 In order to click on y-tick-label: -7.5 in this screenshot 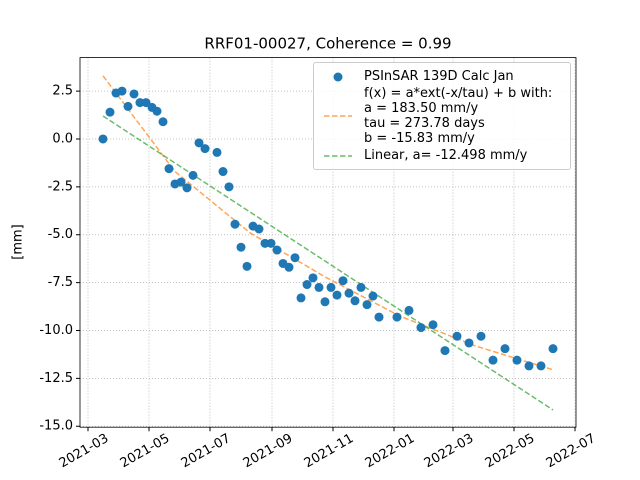, I will do `click(60, 282)`.